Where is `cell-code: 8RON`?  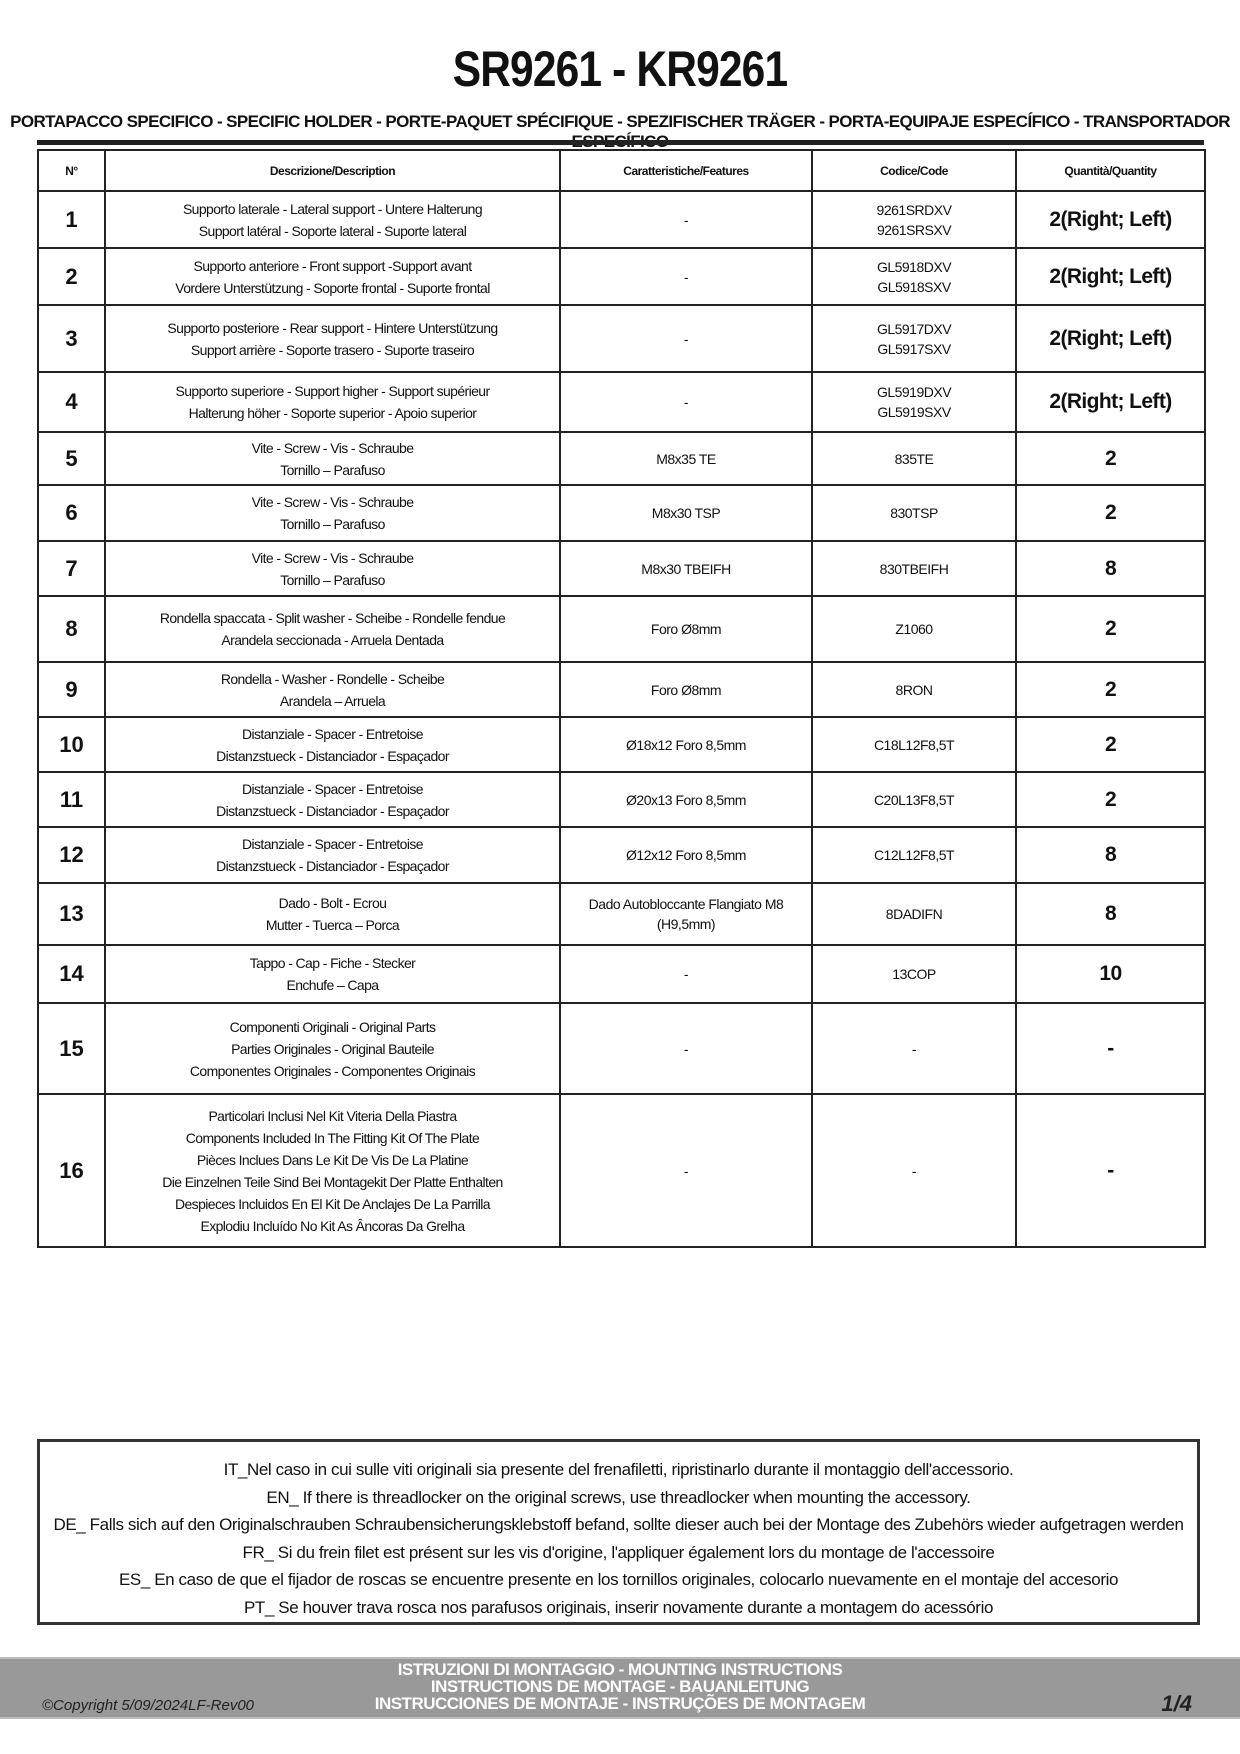
cell-code: 8RON is located at coordinates (914, 689).